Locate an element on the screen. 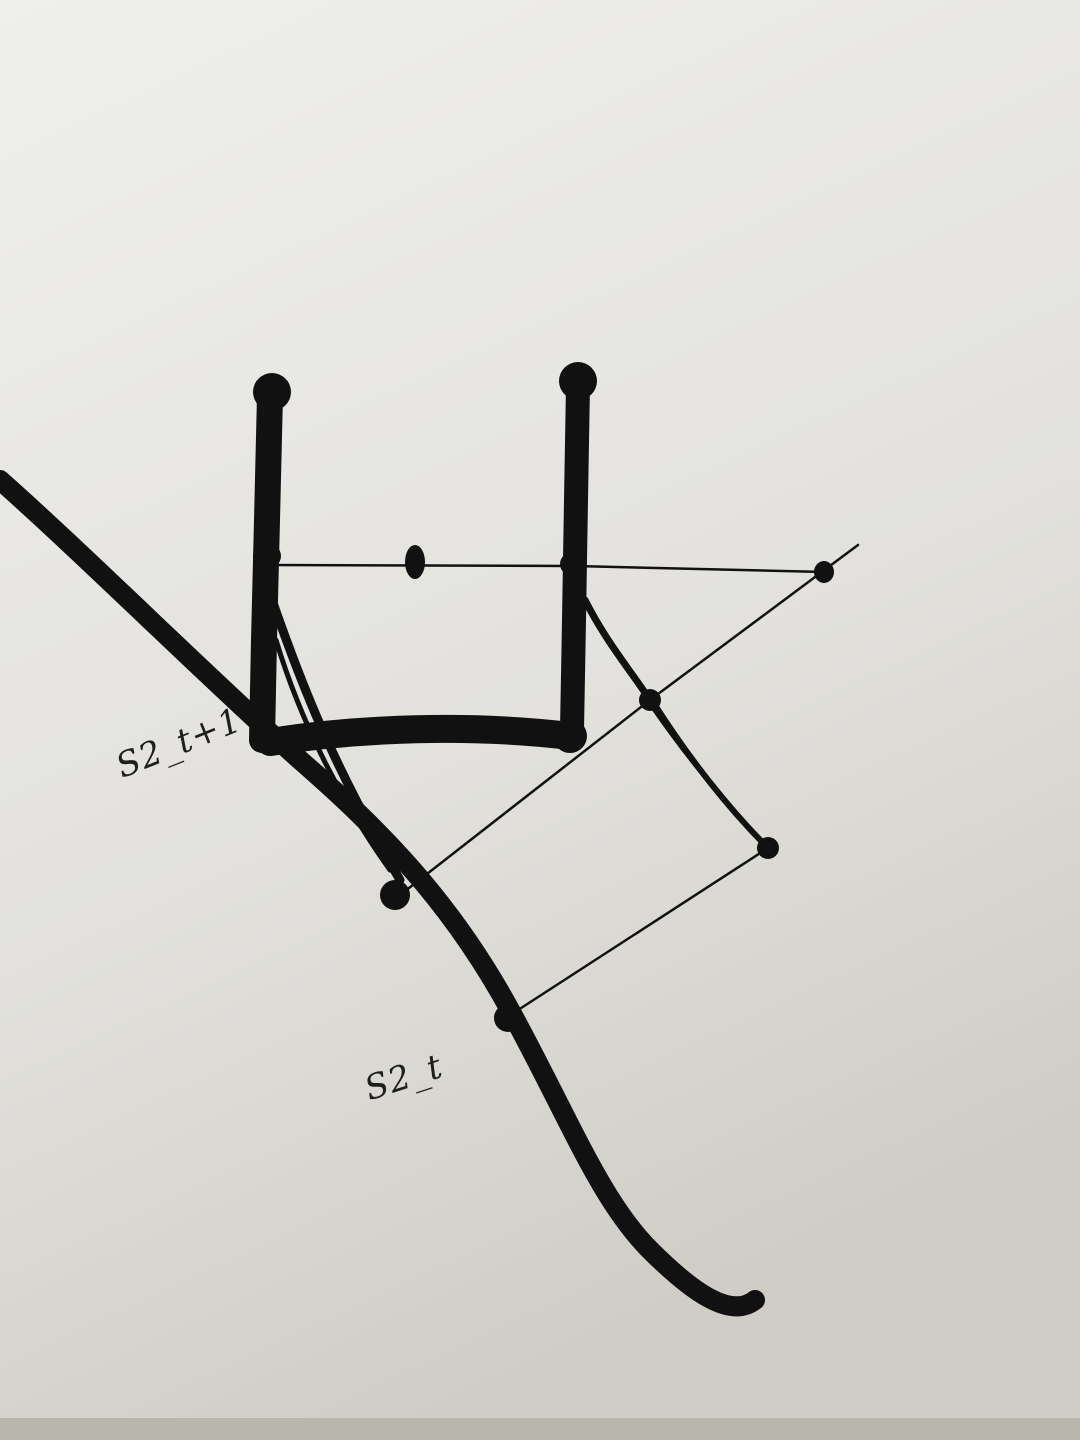 This screenshot has width=1080, height=1440. curve-node-lower is located at coordinates (508, 1018).